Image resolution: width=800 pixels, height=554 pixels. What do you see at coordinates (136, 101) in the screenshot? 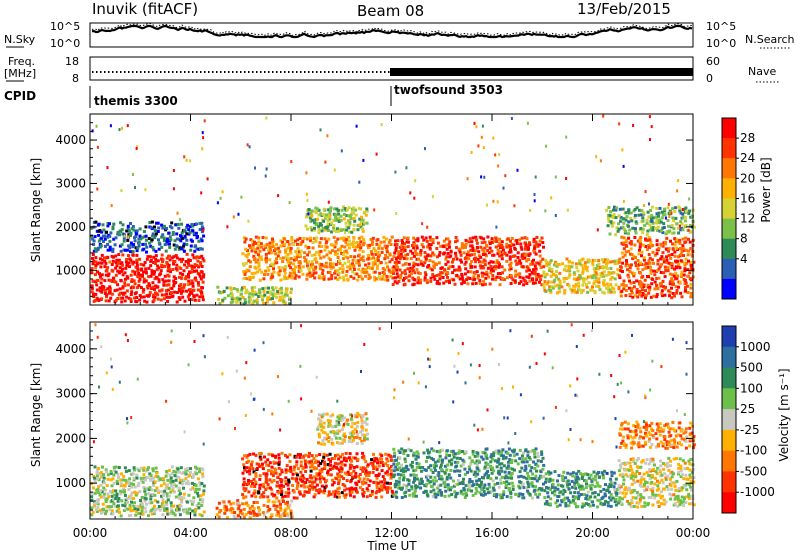
I see `cpid-mode-1: themis 3300` at bounding box center [136, 101].